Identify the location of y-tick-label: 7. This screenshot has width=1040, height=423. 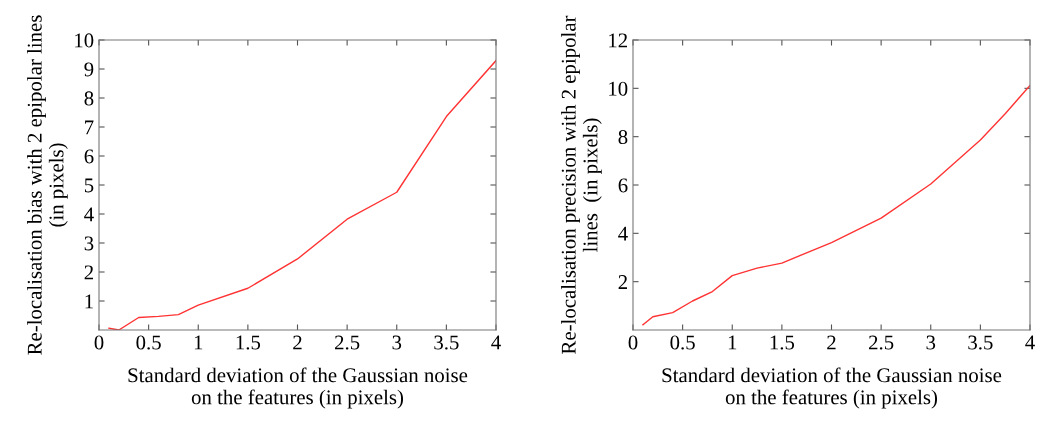
(89, 127).